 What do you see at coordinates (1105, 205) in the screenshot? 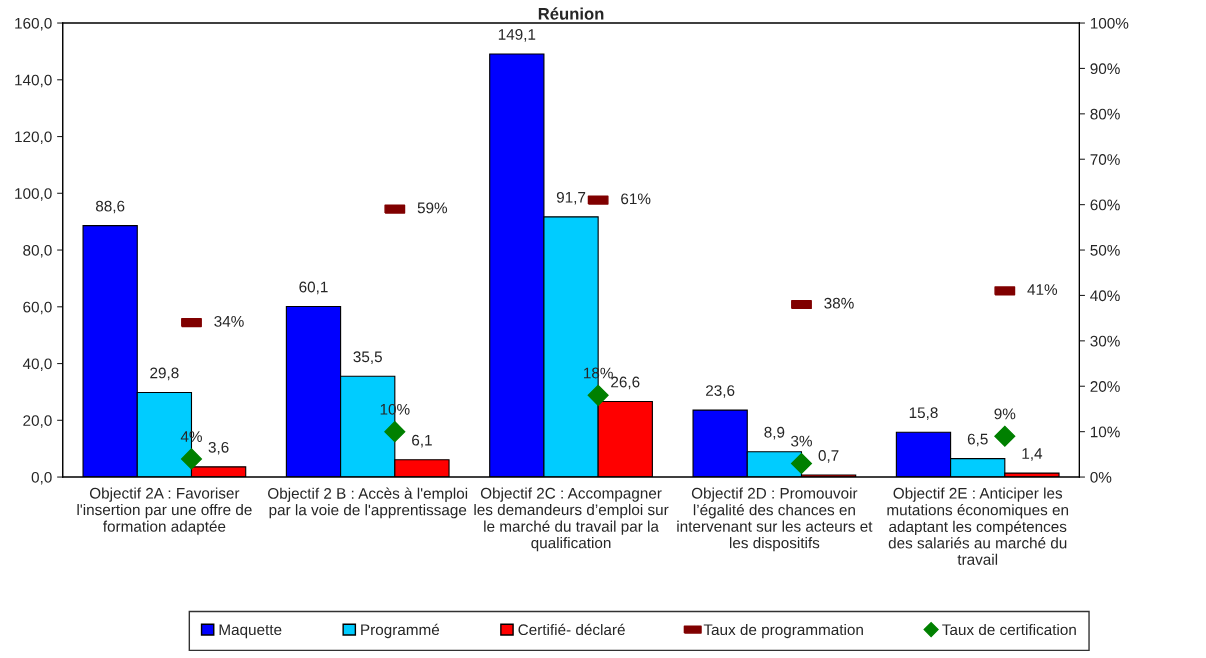
I see `y2-tick-label: 60%` at bounding box center [1105, 205].